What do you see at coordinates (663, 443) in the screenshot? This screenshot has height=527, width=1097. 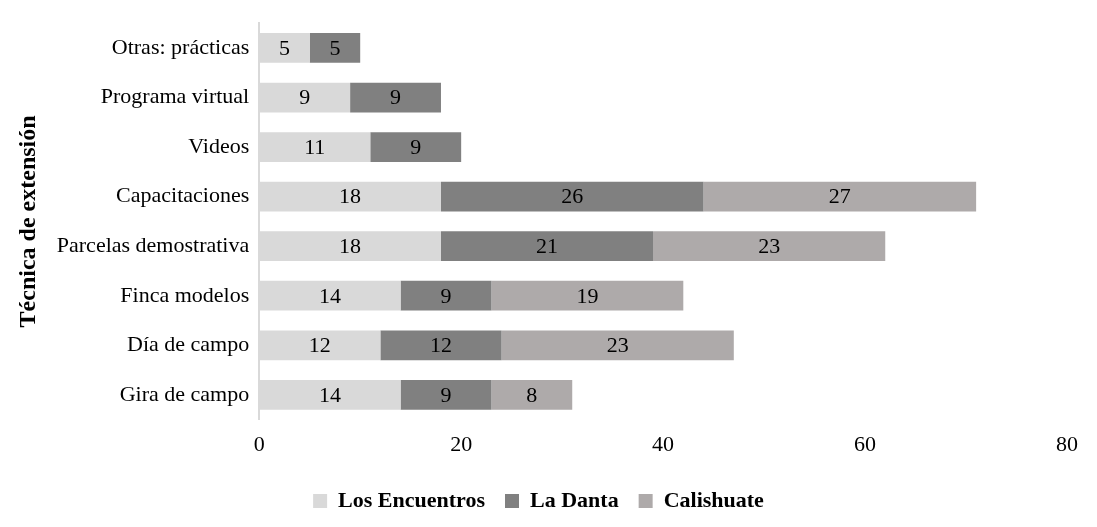 I see `x-tick-label: 40` at bounding box center [663, 443].